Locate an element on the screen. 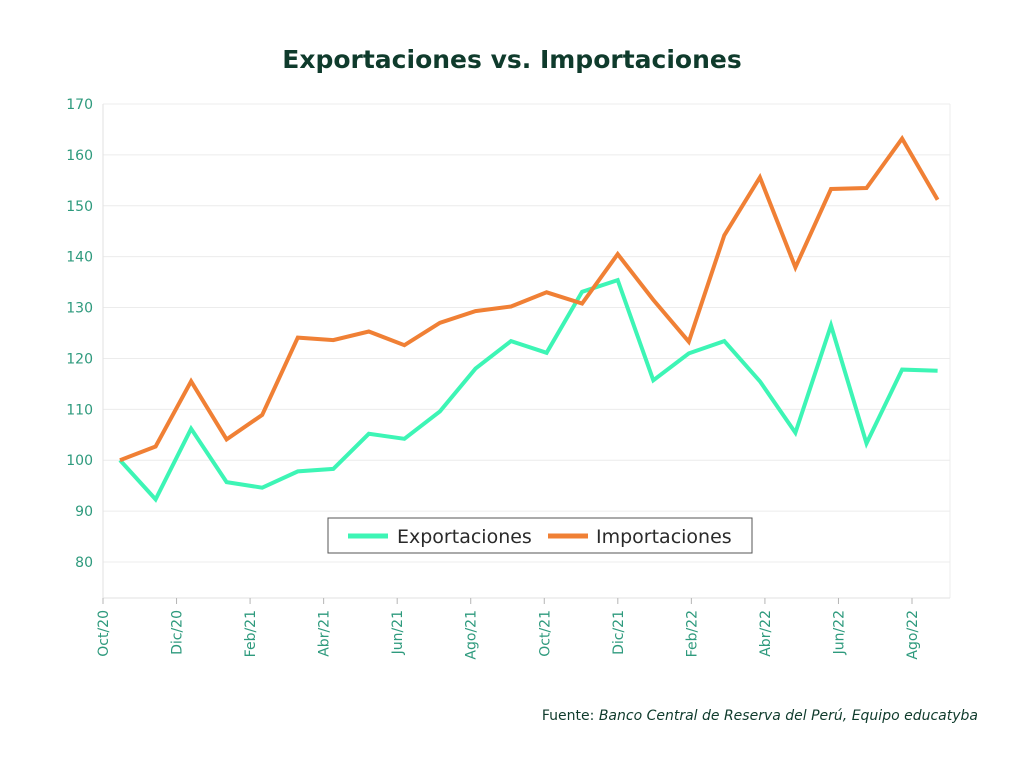  x-tick-label-0: Oct/20 is located at coordinates (104, 633).